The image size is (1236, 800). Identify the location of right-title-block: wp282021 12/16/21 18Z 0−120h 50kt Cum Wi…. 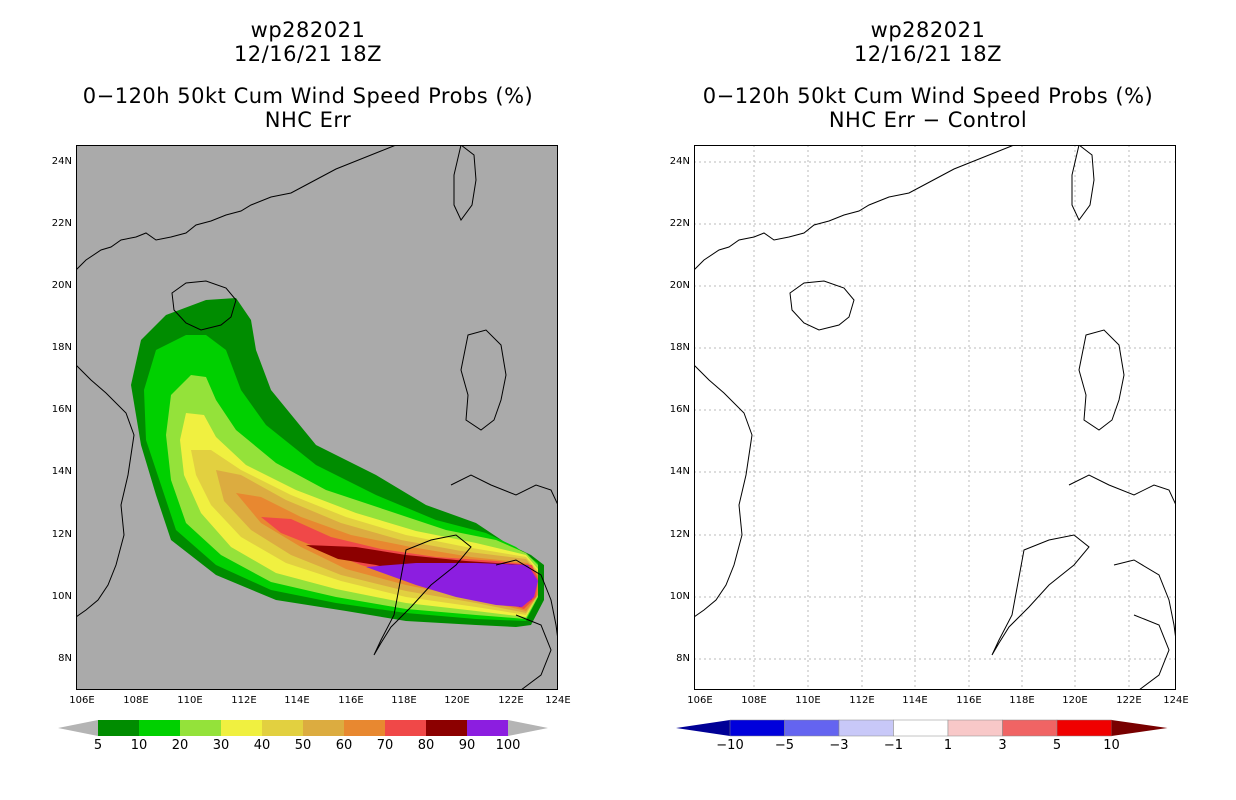
(928, 75).